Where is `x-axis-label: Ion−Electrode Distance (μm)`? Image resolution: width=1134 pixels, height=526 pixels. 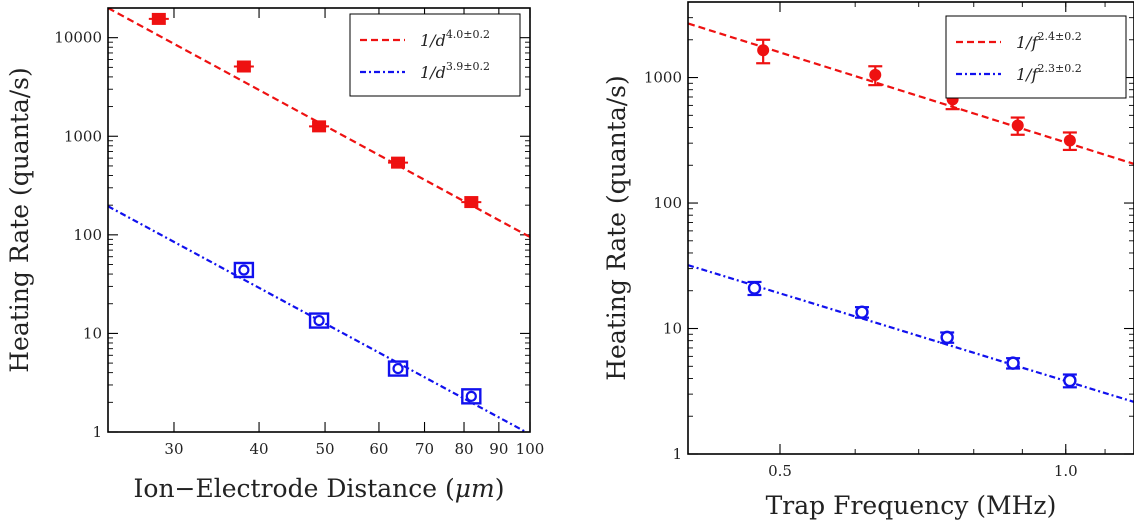 x-axis-label: Ion−Electrode Distance (μm) is located at coordinates (319, 488).